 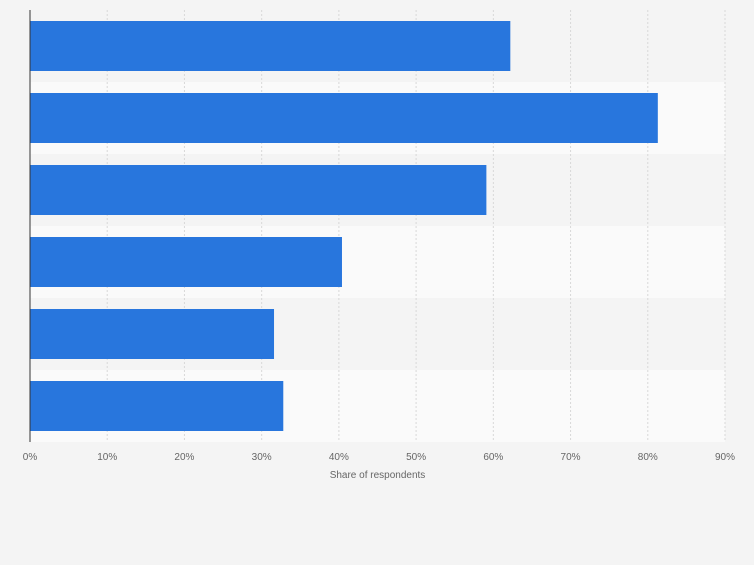 I want to click on x-tick-labels: 0% 10% 20% 30% 40% 50% 60% 70% 80% 90%, so click(x=379, y=457).